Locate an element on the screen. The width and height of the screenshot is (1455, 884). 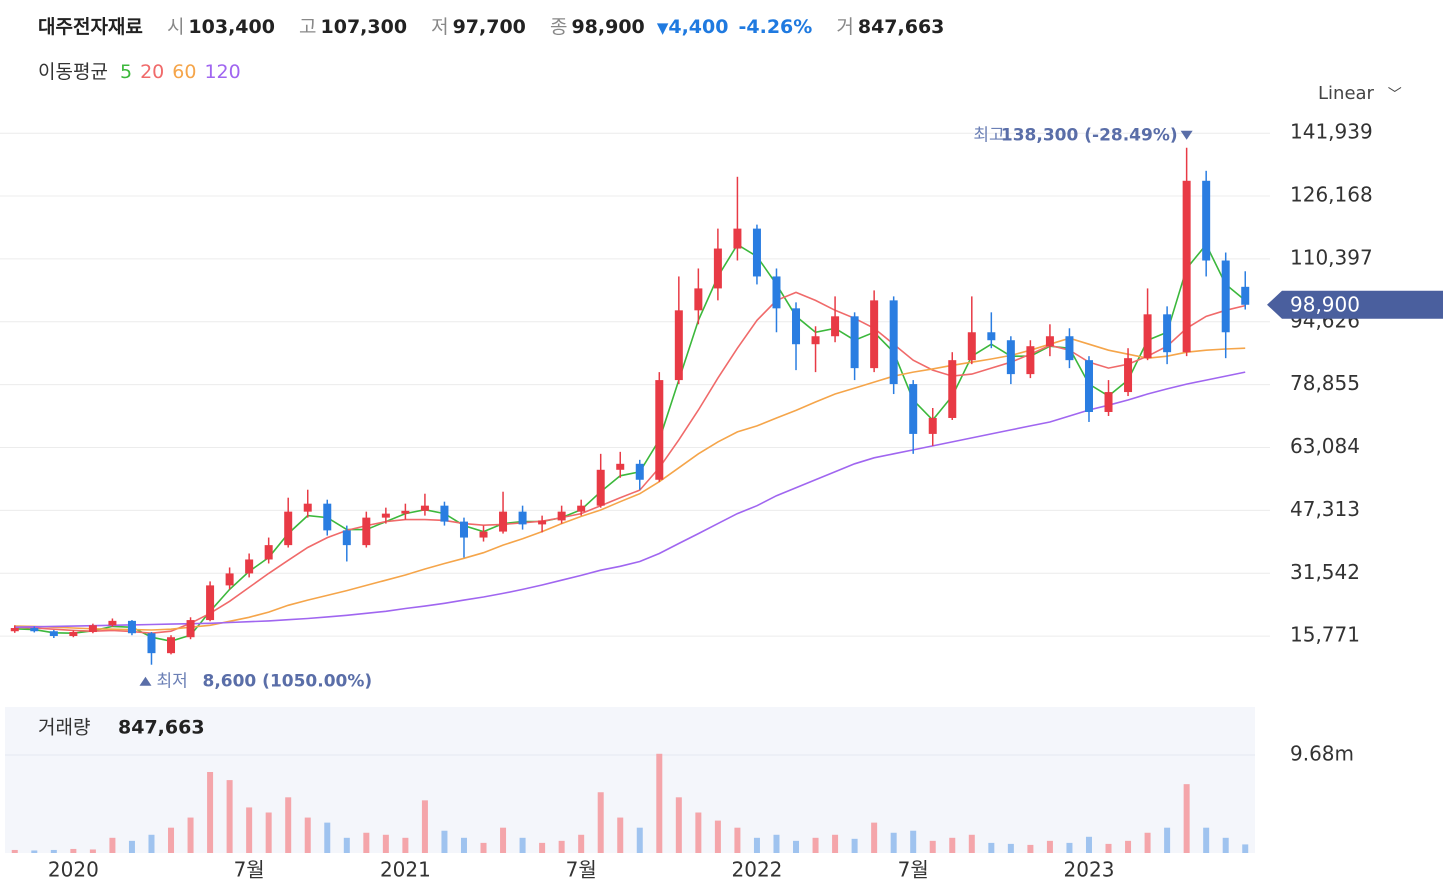
y-tick-label: 15,771 is located at coordinates (1325, 635).